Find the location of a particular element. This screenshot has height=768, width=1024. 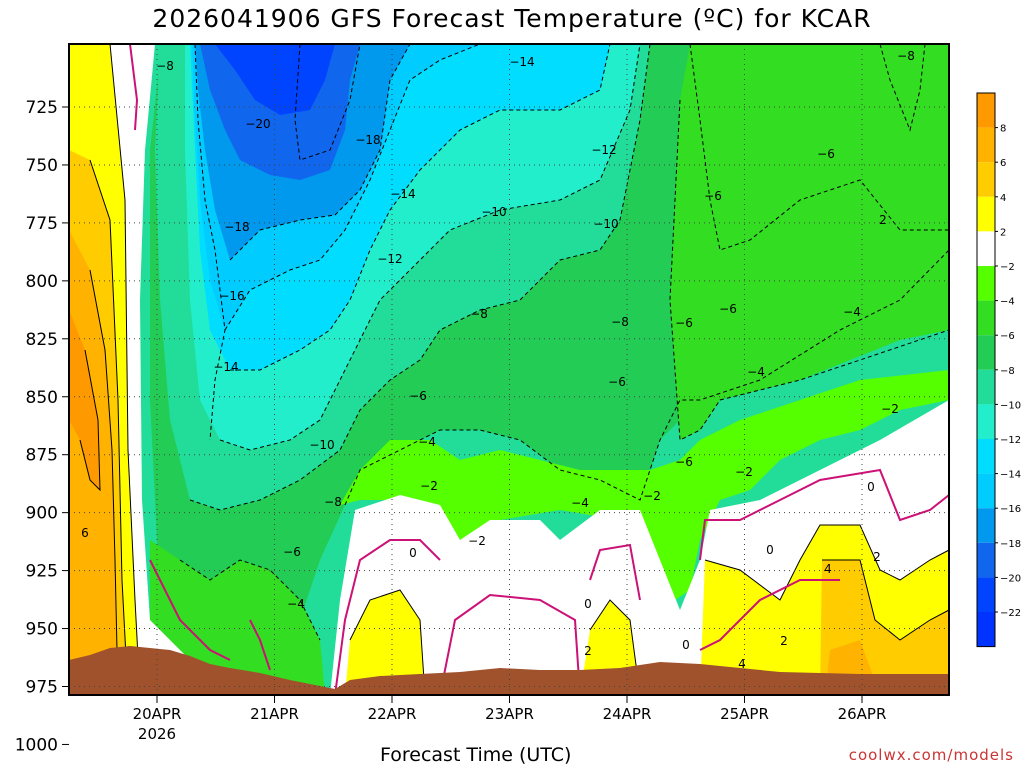

colorbar-label: −18 is located at coordinates (1010, 544).